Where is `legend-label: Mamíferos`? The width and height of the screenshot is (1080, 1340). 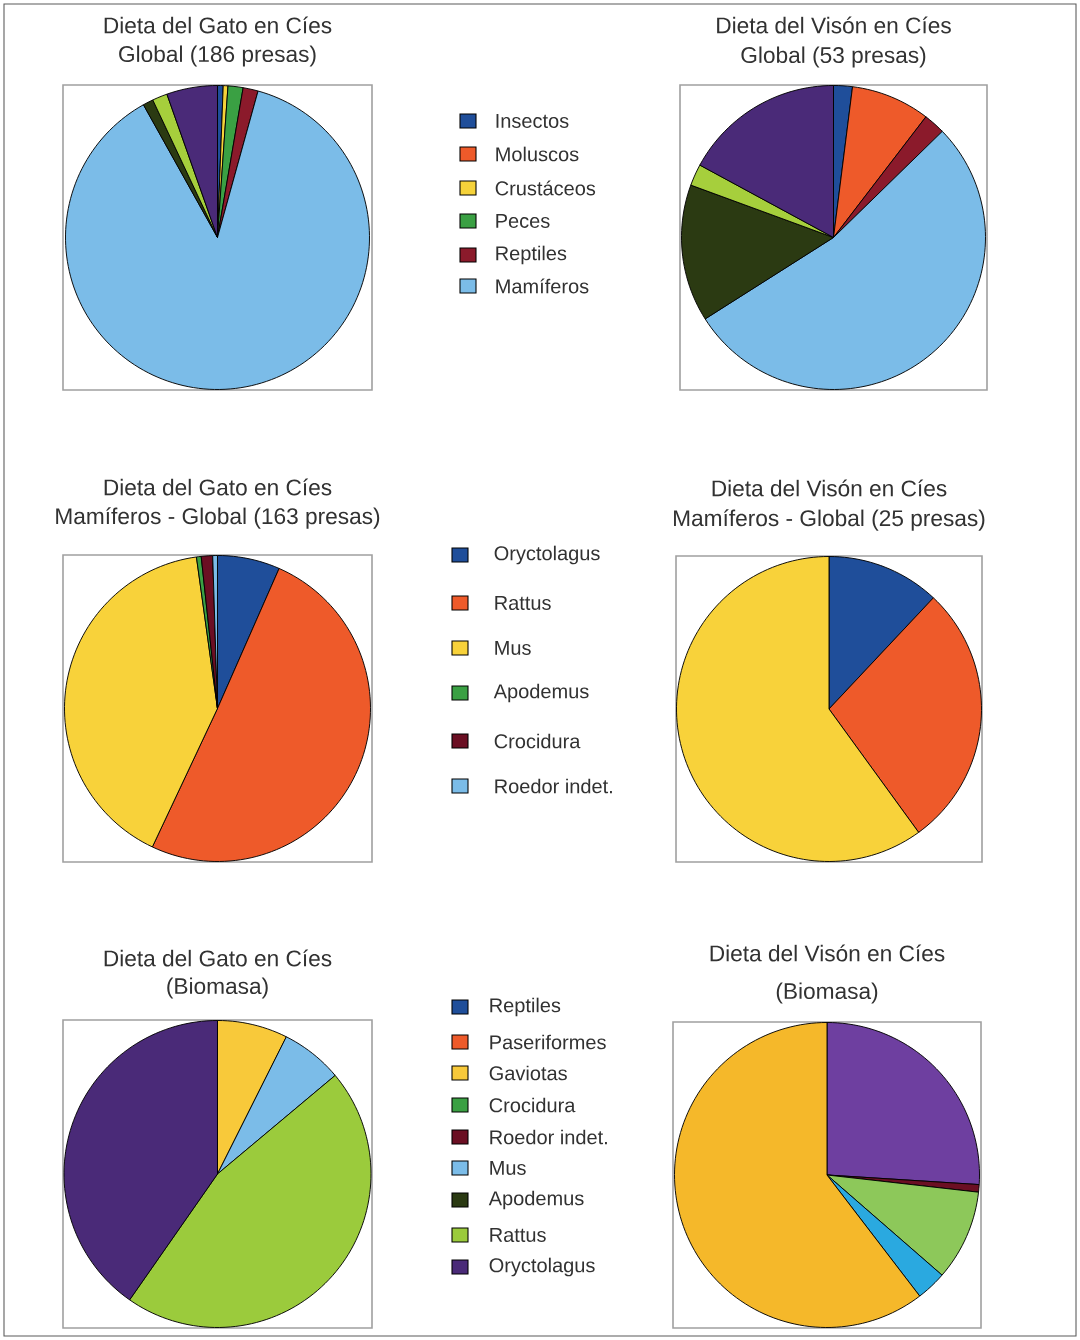 legend-label: Mamíferos is located at coordinates (542, 286).